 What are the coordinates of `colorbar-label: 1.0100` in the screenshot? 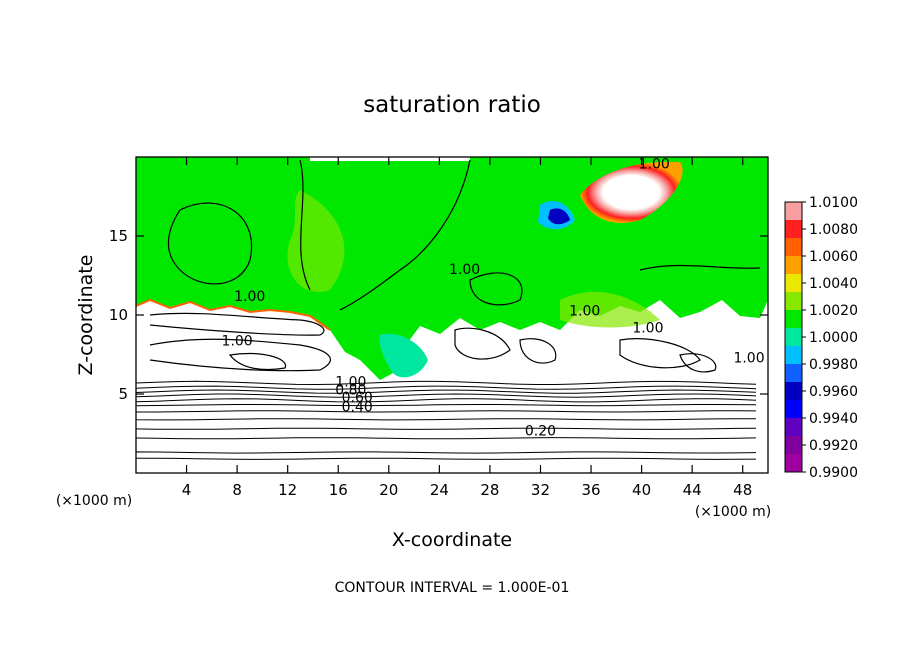 It's located at (833, 203).